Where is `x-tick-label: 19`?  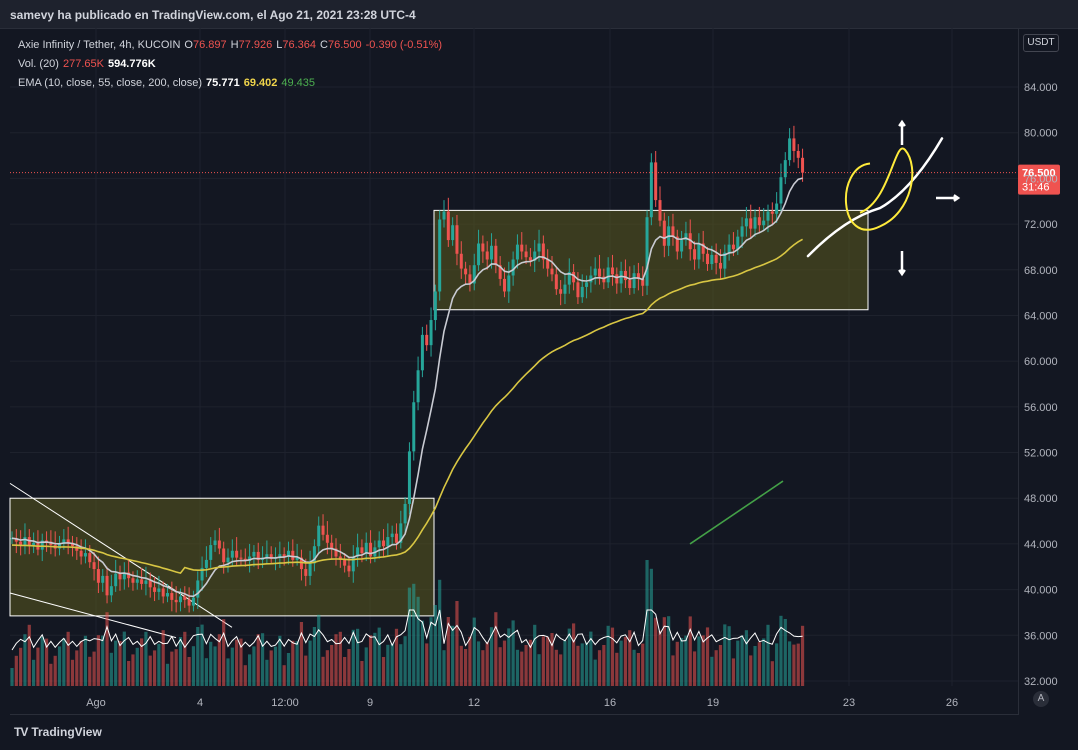
x-tick-label: 19 is located at coordinates (713, 703).